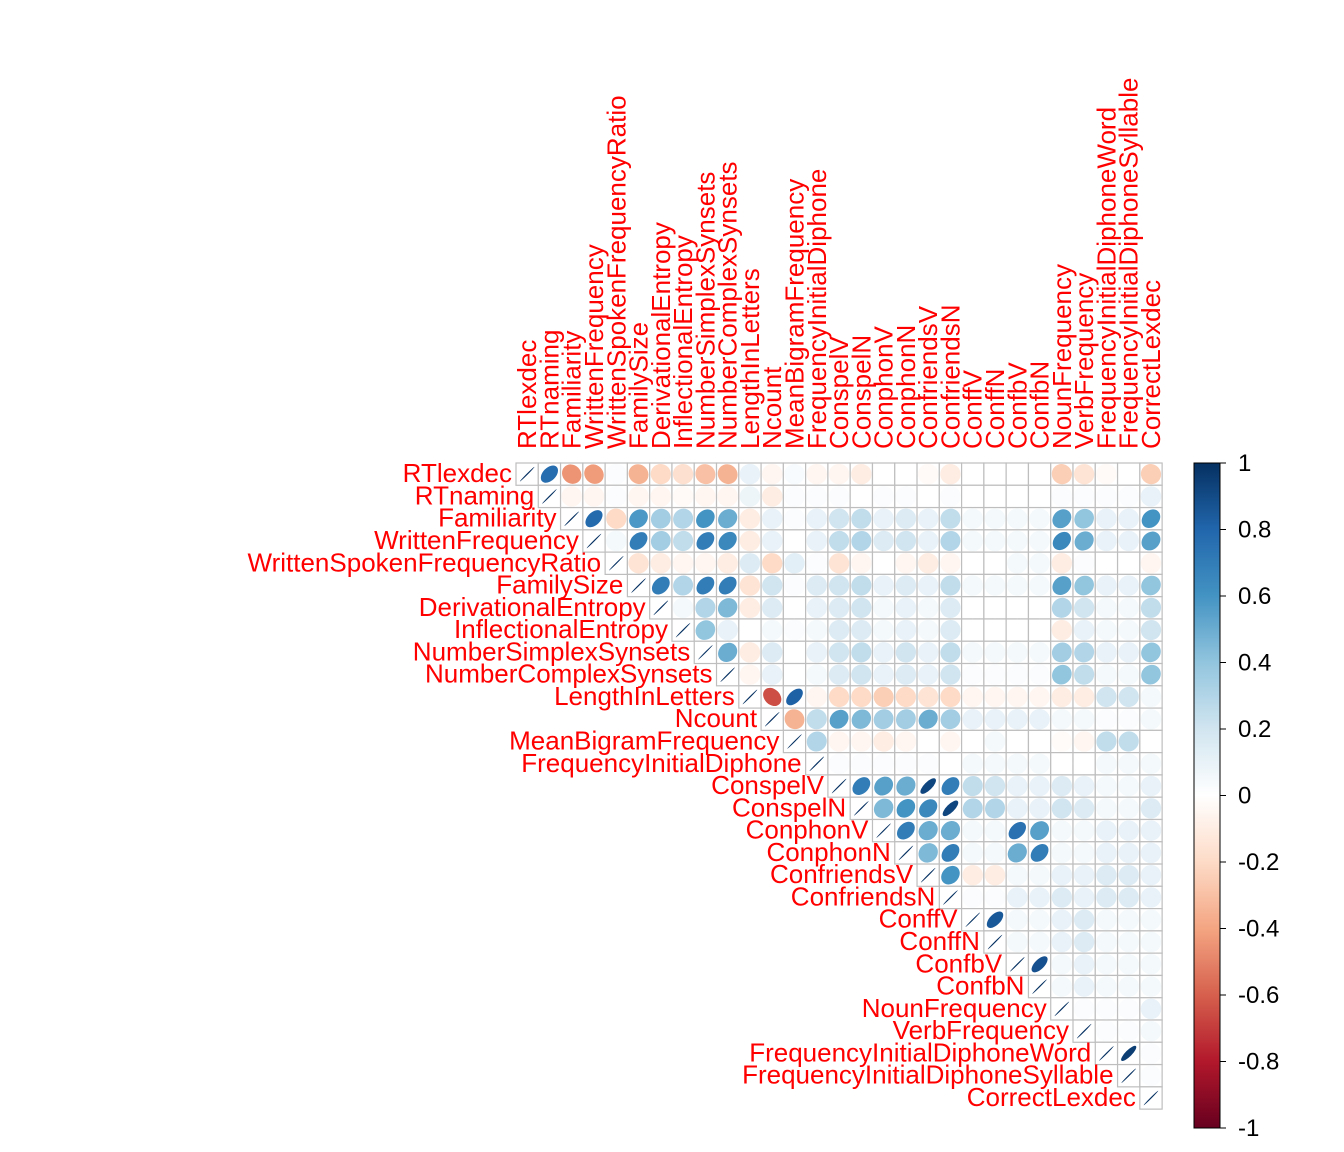 The height and width of the screenshot is (1152, 1344). Describe the element at coordinates (919, 919) in the screenshot. I see `row-label: ConffV` at that location.